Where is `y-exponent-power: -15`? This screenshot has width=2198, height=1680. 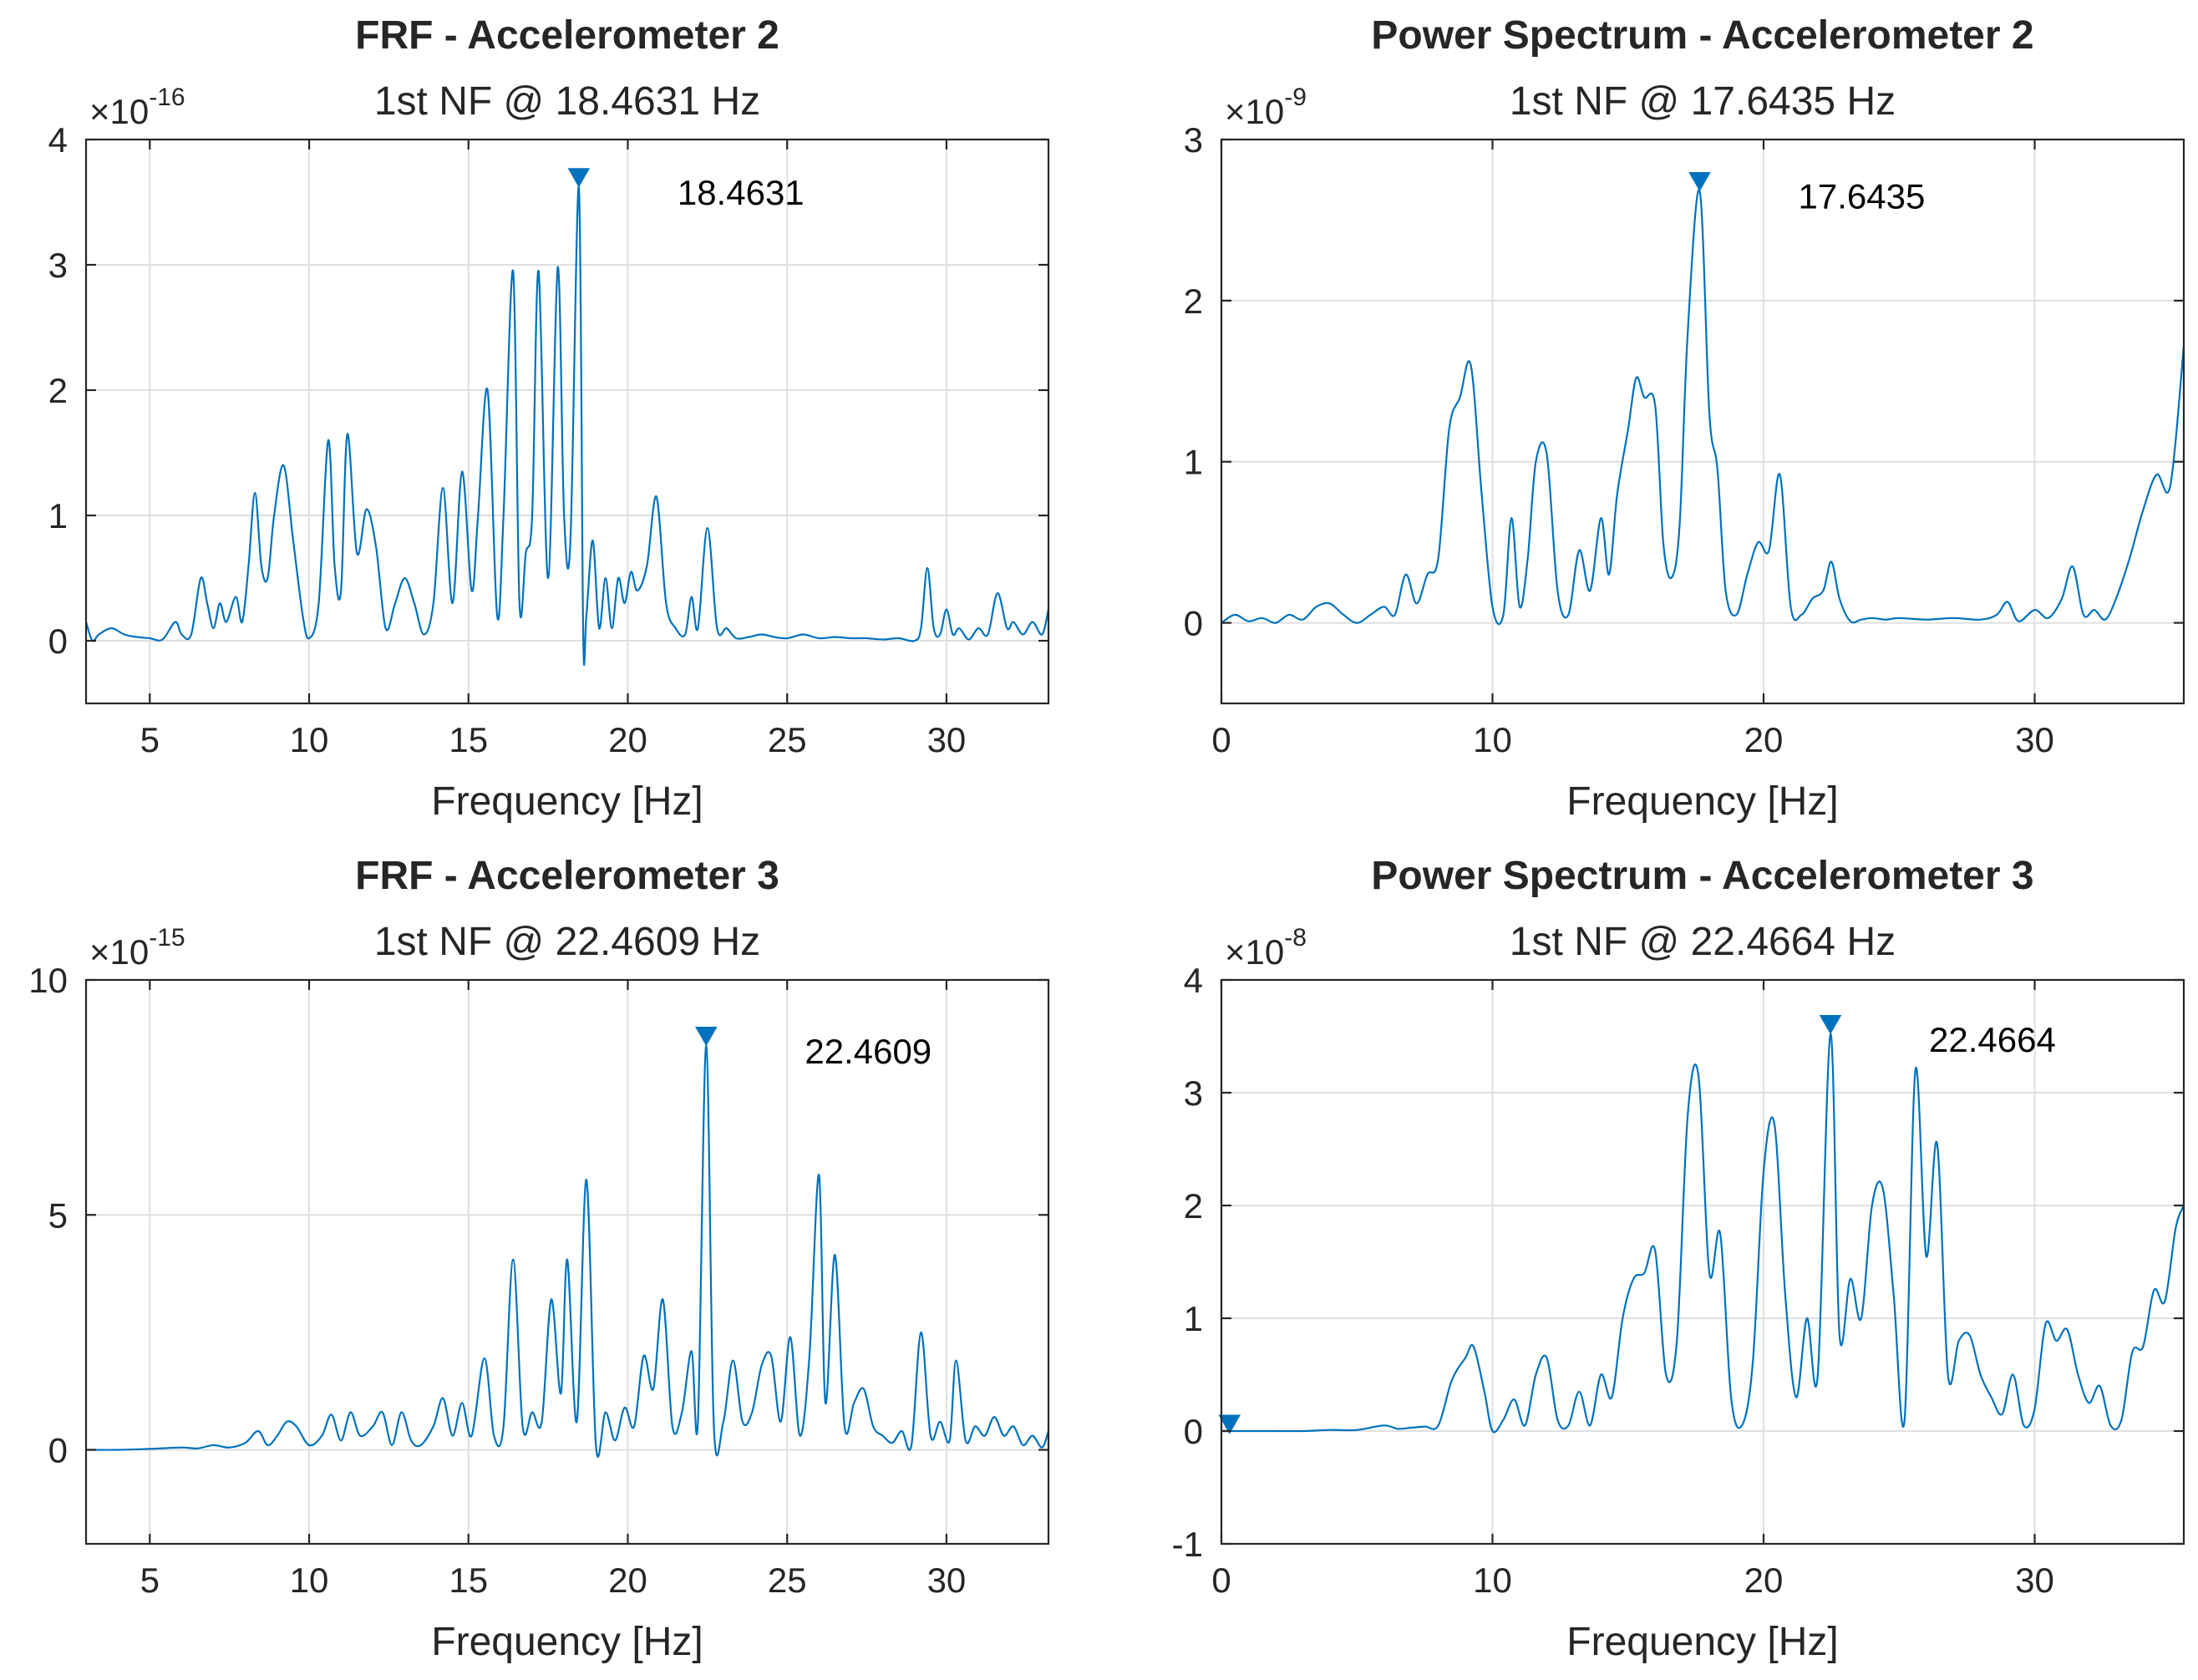 y-exponent-power: -15 is located at coordinates (167, 938).